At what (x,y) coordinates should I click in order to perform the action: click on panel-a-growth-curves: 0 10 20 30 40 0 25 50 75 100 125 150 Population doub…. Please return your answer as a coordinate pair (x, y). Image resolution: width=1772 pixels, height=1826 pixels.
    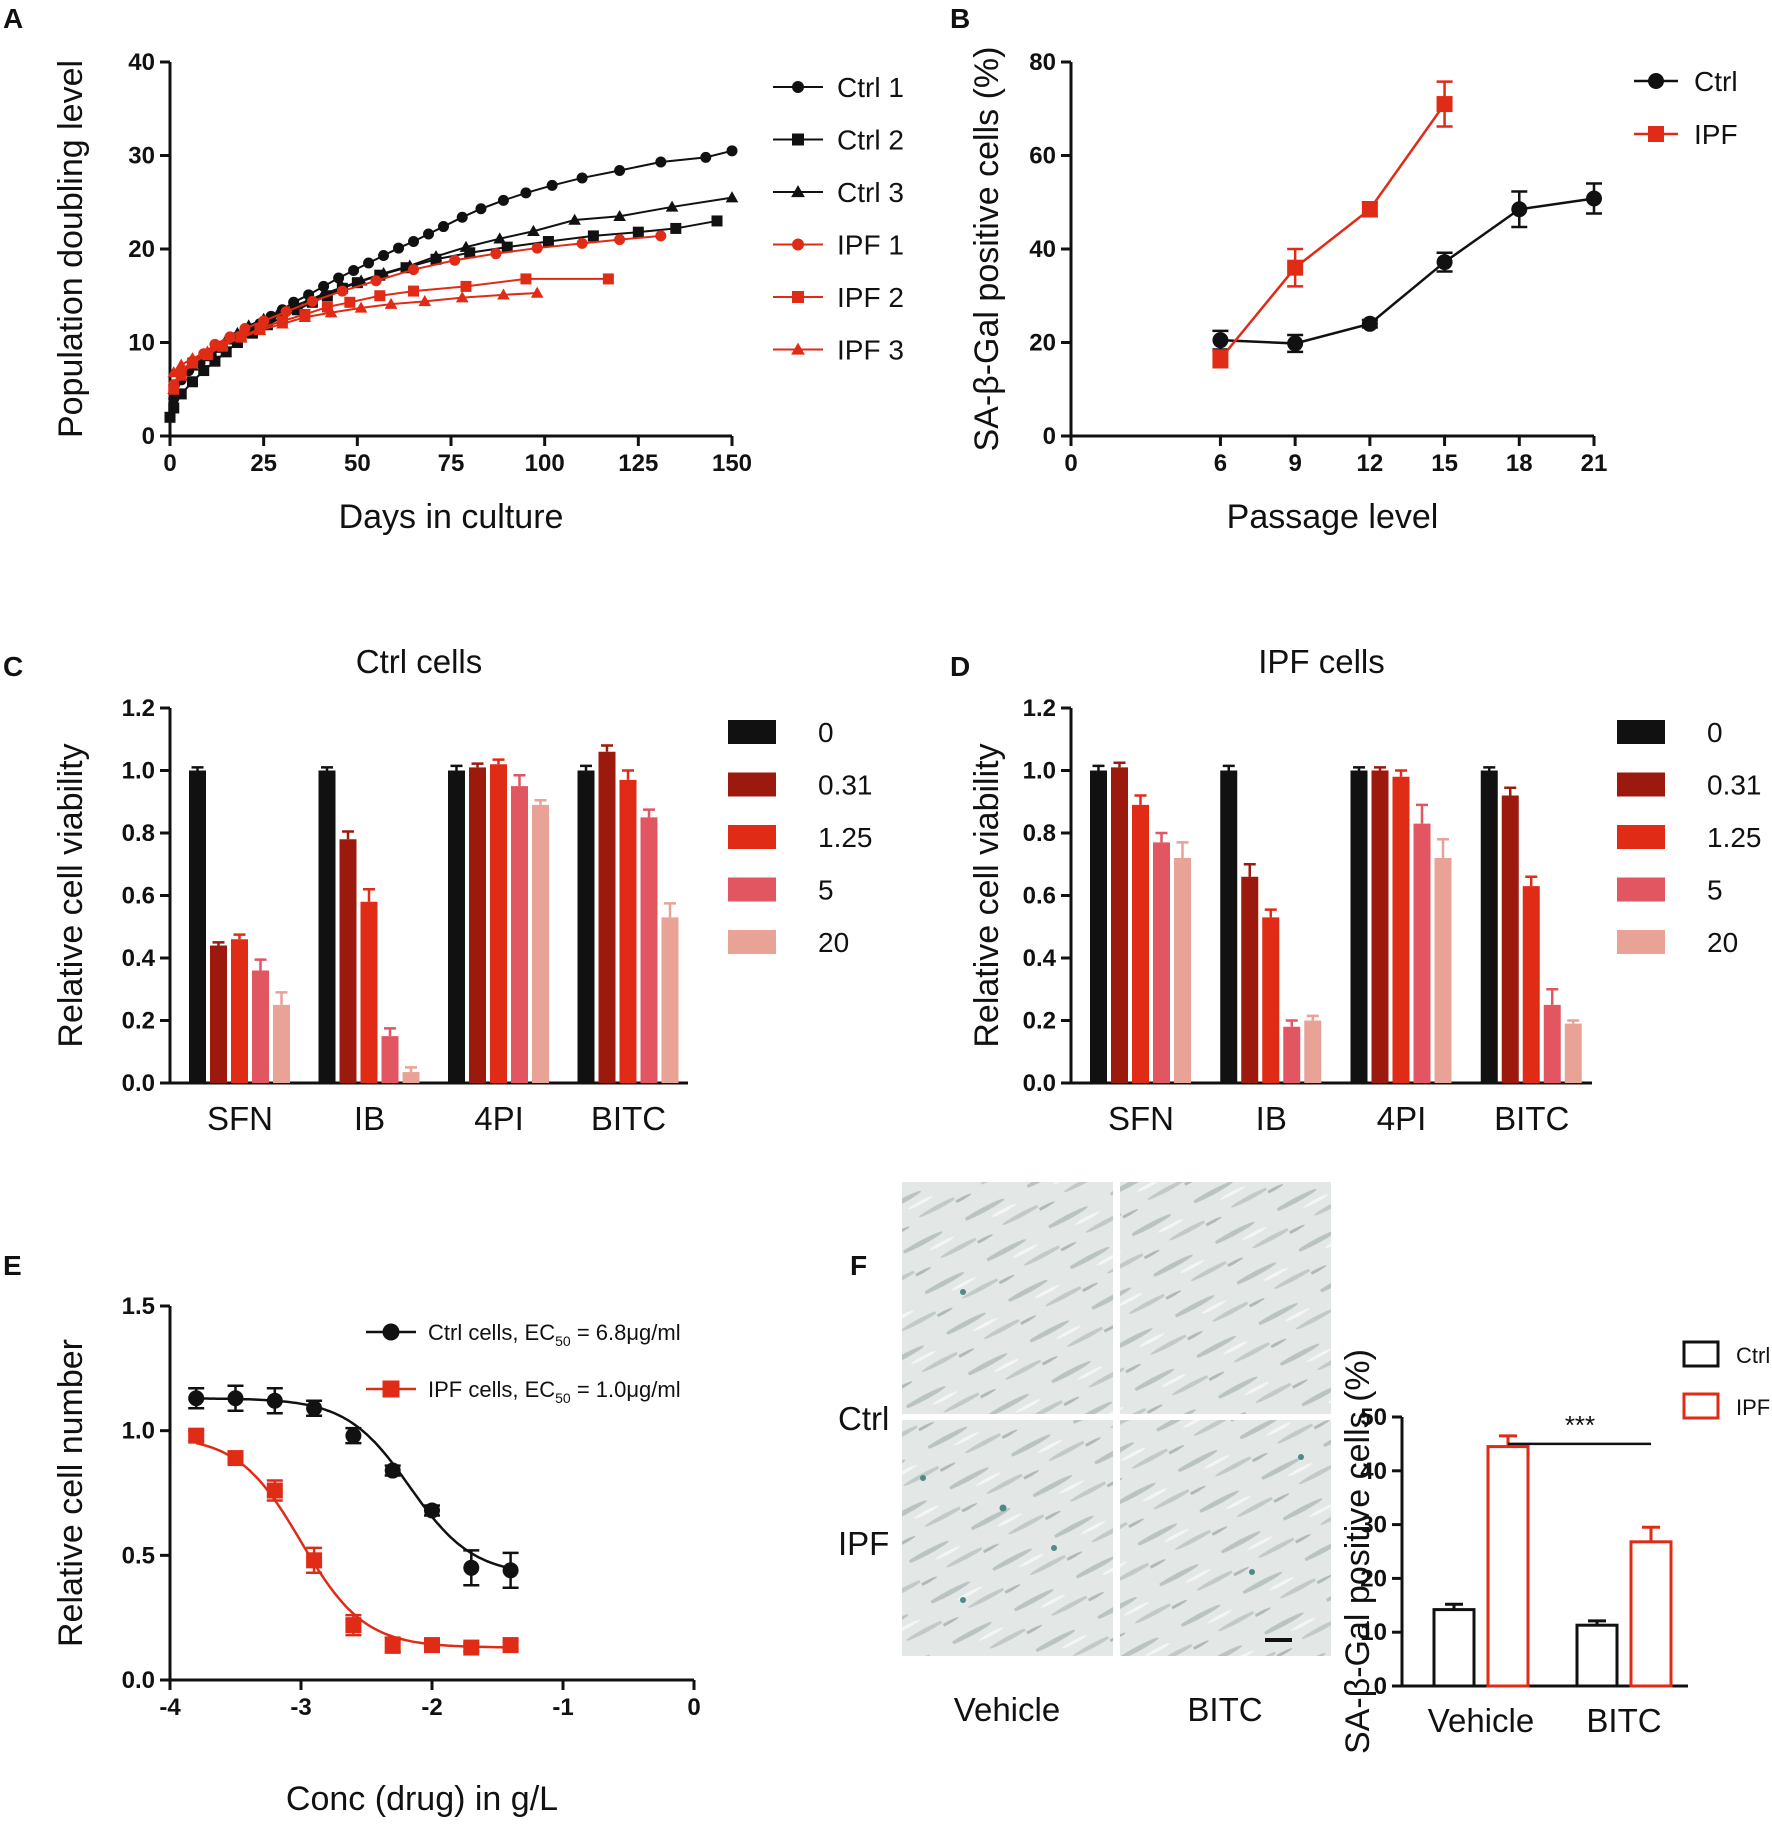
    Looking at the image, I should click on (478, 292).